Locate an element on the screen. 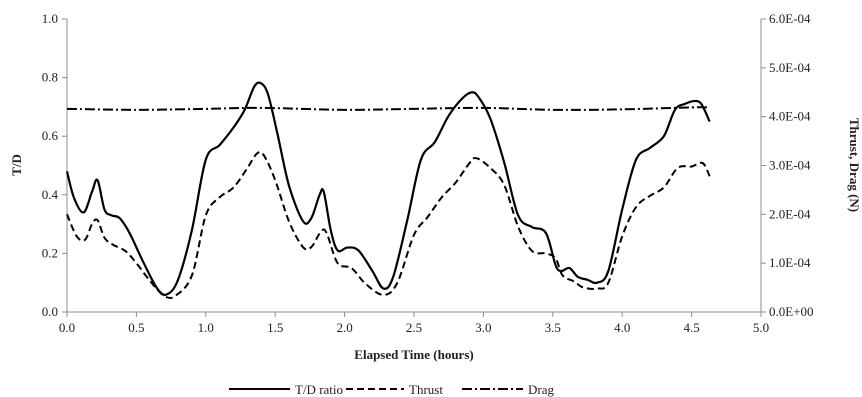  left-y-tick-label: 1.0 is located at coordinates (50, 18).